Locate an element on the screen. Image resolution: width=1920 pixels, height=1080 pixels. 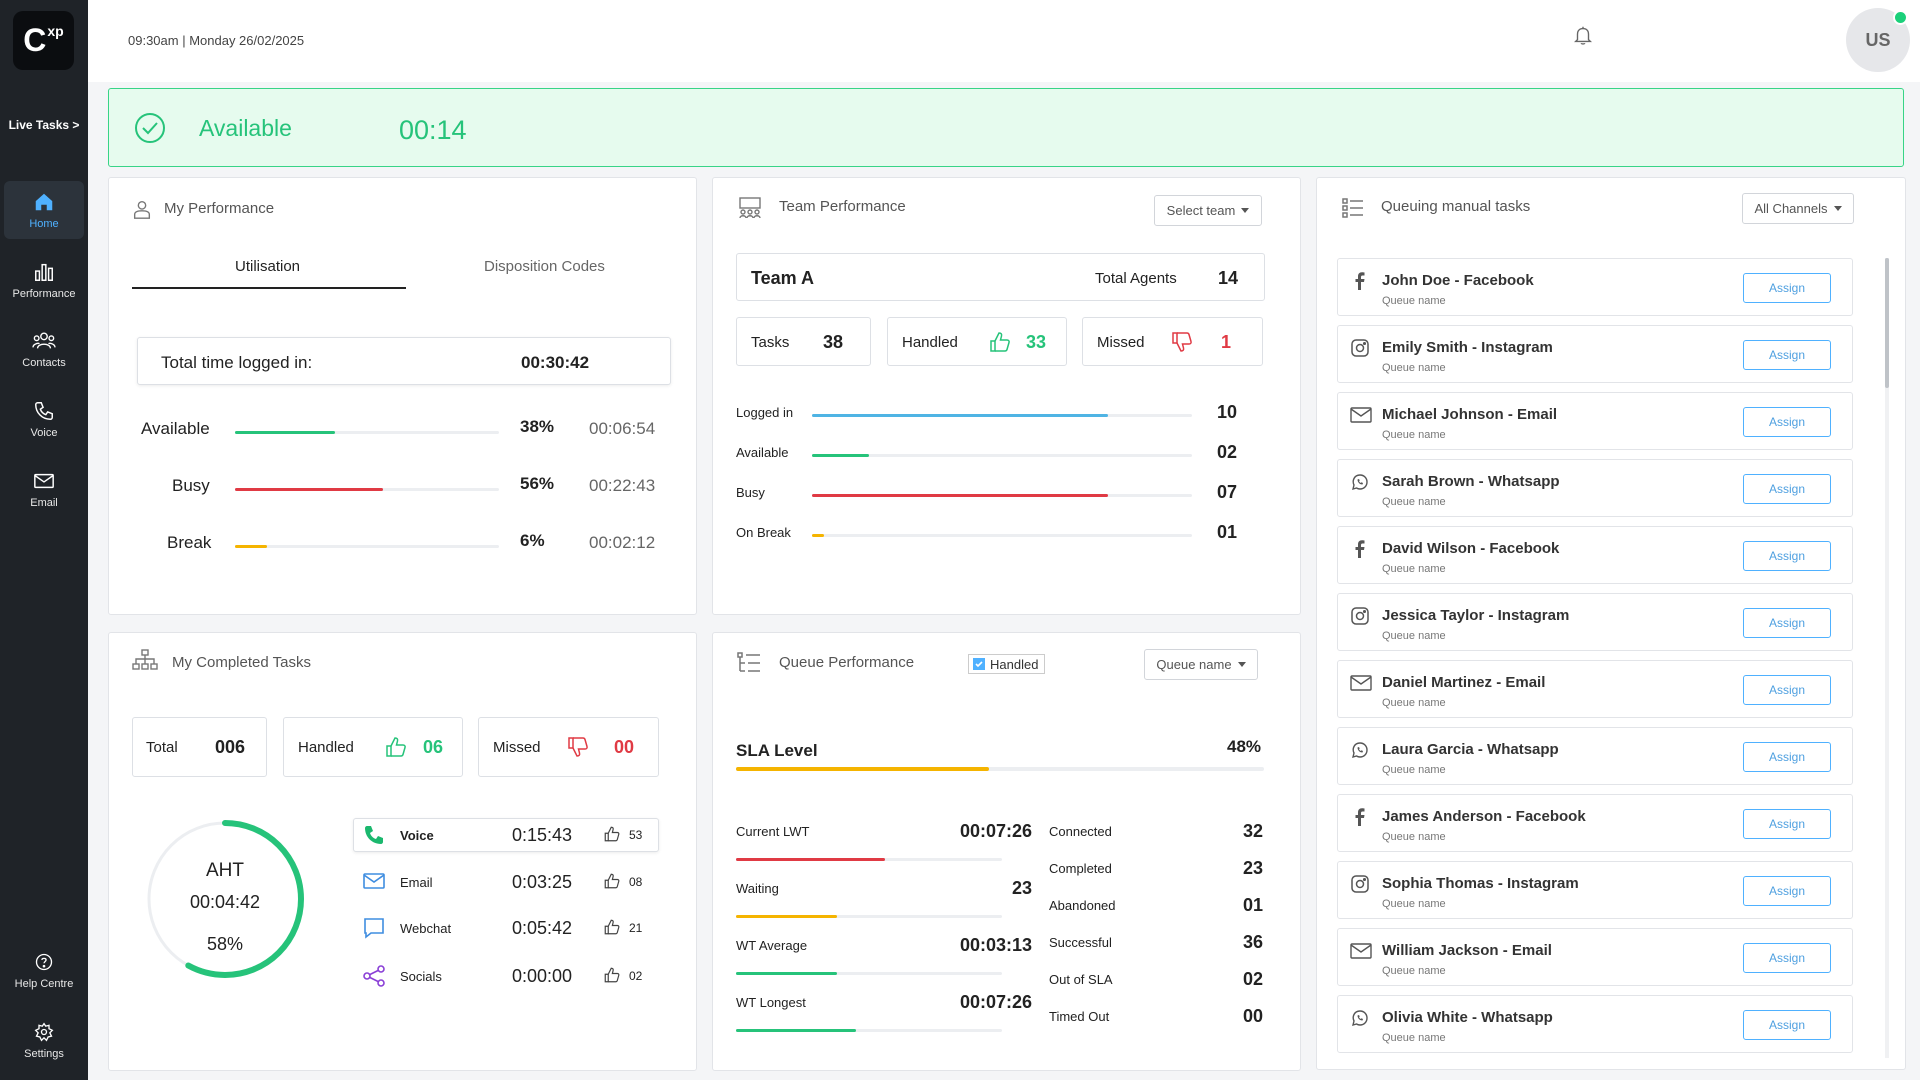
channel-label: Webchat is located at coordinates (426, 928).